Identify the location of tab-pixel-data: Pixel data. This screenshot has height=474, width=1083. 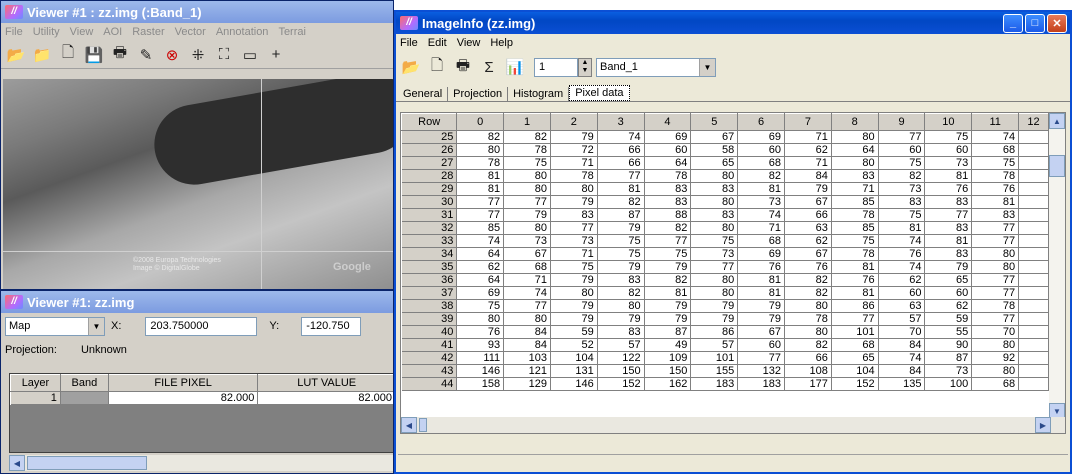
(599, 93).